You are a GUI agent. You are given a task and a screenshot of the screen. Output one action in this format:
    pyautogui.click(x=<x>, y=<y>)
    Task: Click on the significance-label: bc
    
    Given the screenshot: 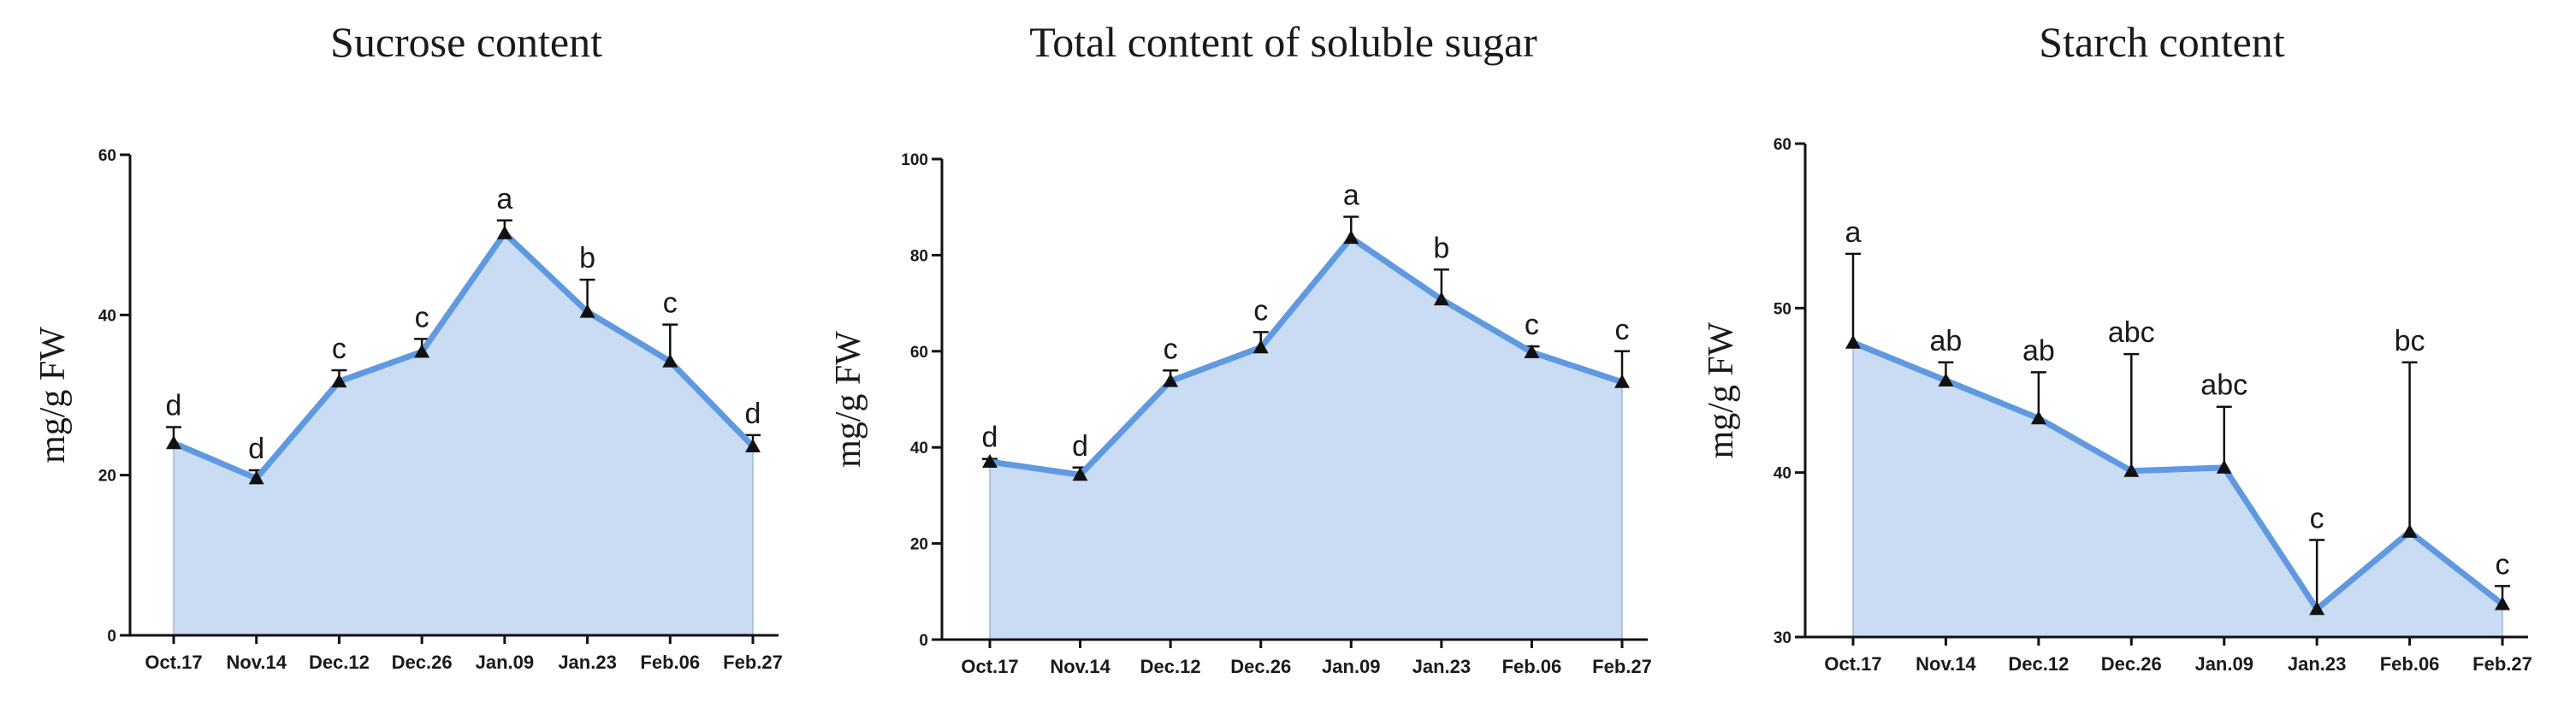 What is the action you would take?
    pyautogui.click(x=2410, y=341)
    